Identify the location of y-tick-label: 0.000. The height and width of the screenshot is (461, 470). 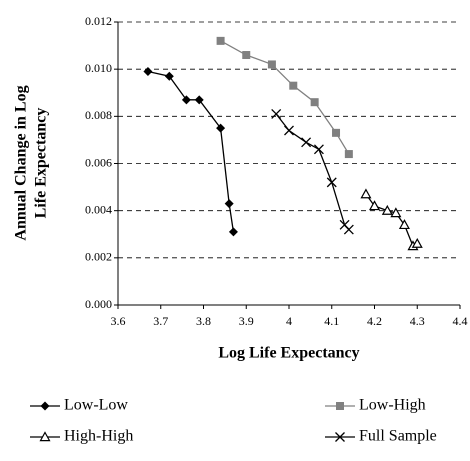
(98, 304).